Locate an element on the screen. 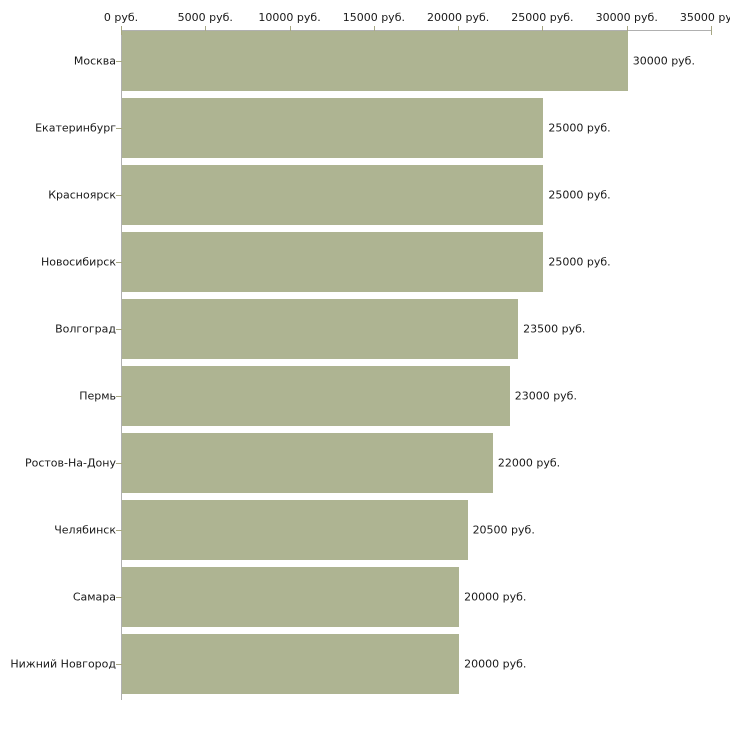 The height and width of the screenshot is (730, 730). category-label-9: Нижний Новгород is located at coordinates (63, 664).